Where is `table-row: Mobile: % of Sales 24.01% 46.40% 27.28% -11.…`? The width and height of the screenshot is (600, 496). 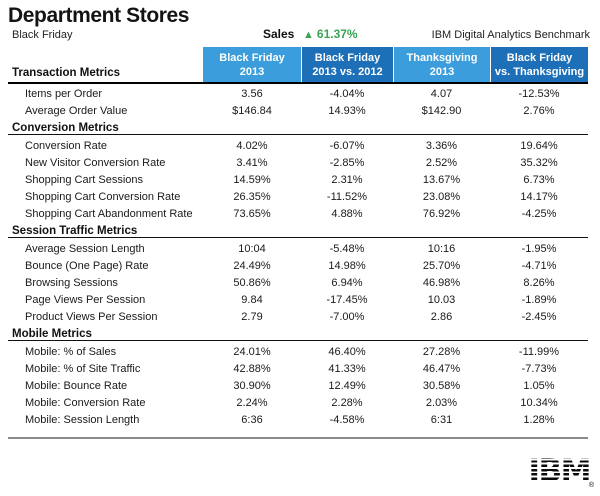
table-row: Mobile: % of Sales 24.01% 46.40% 27.28% -11.… is located at coordinates (298, 351).